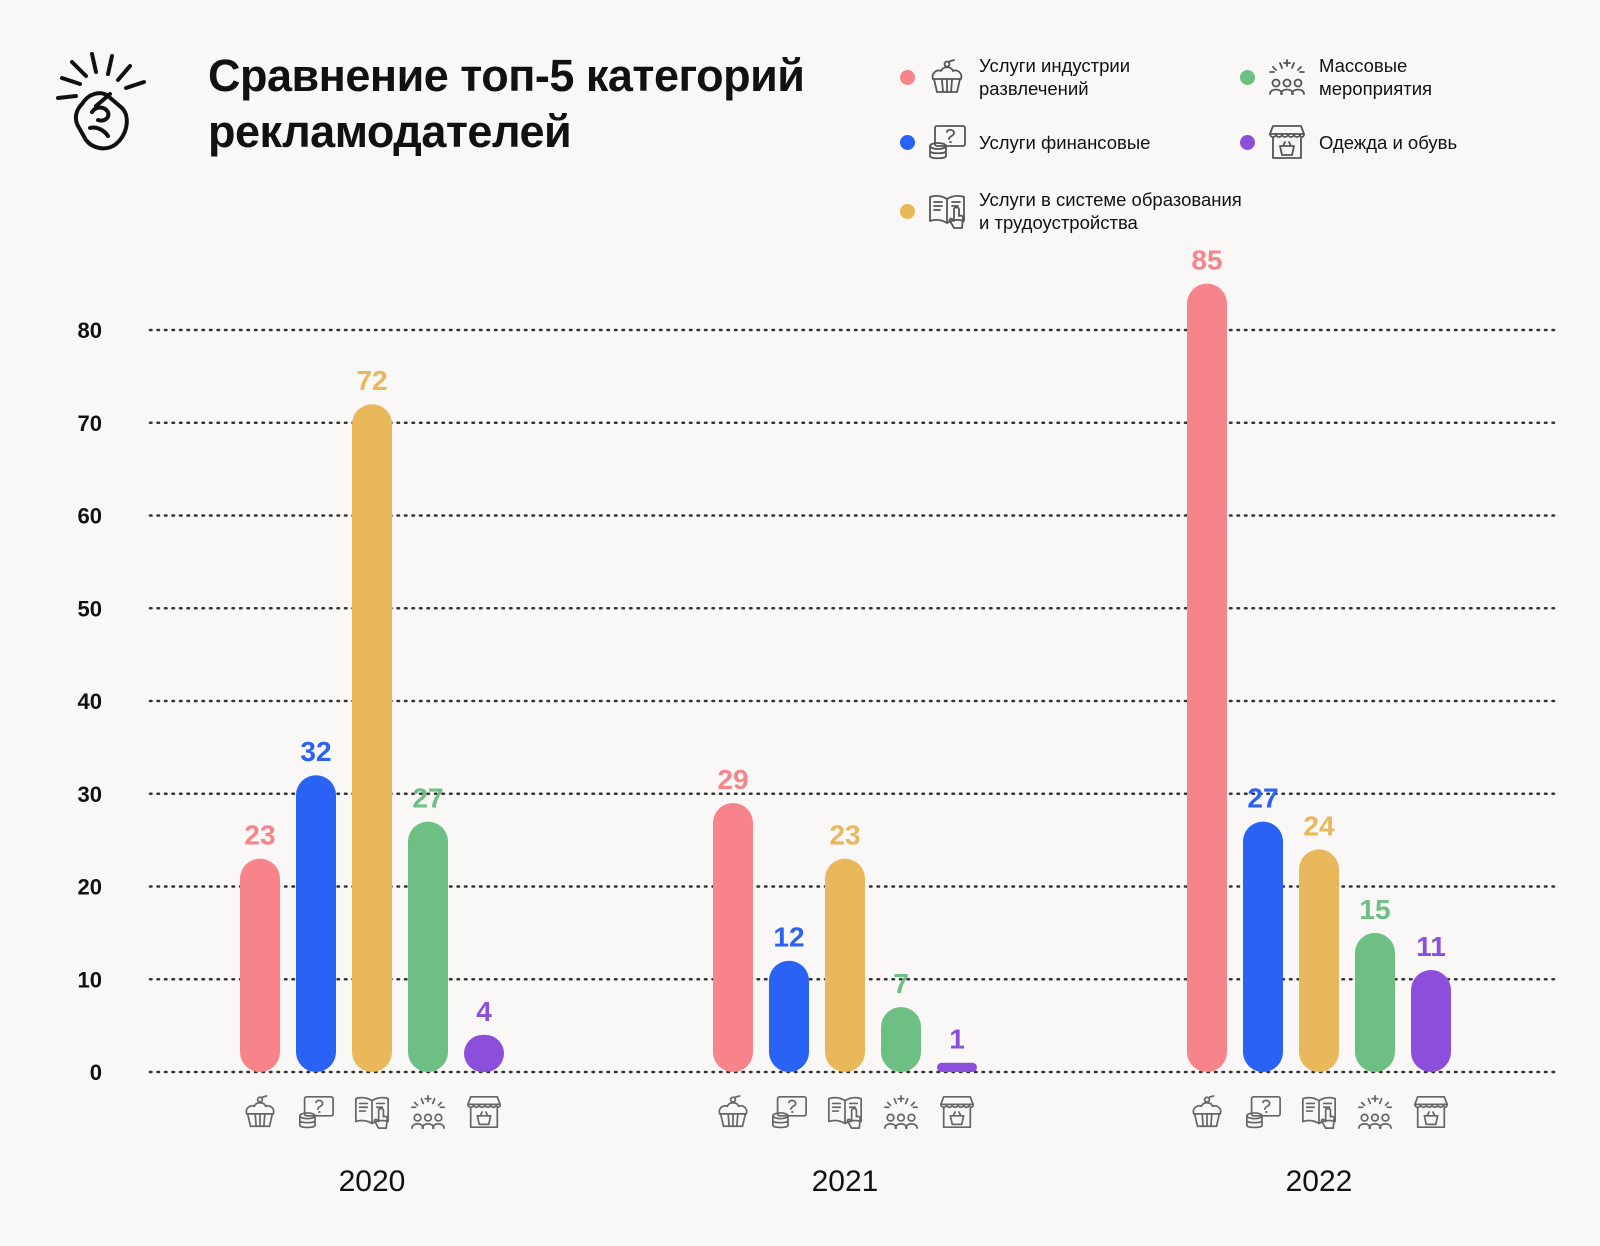 The height and width of the screenshot is (1246, 1600). Describe the element at coordinates (484, 1011) in the screenshot. I see `bar-value-label: 4` at that location.